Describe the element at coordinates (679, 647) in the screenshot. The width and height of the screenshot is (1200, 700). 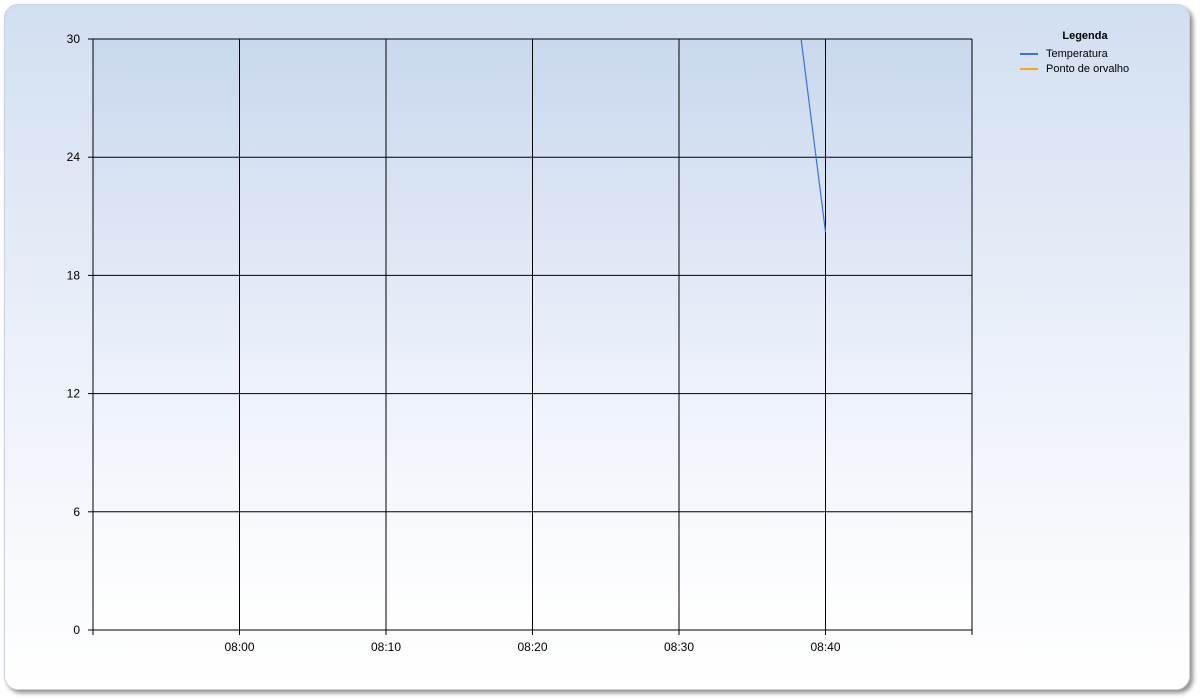
I see `x-tick-label: 08:30` at that location.